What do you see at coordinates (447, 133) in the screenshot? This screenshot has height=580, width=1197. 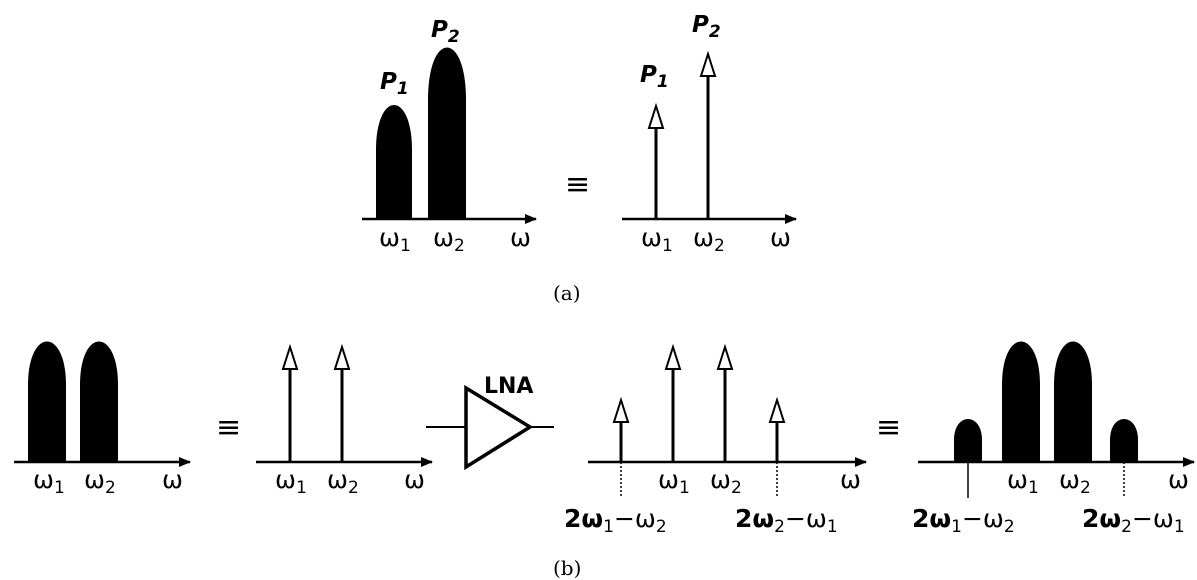 I see `lobe-p2` at bounding box center [447, 133].